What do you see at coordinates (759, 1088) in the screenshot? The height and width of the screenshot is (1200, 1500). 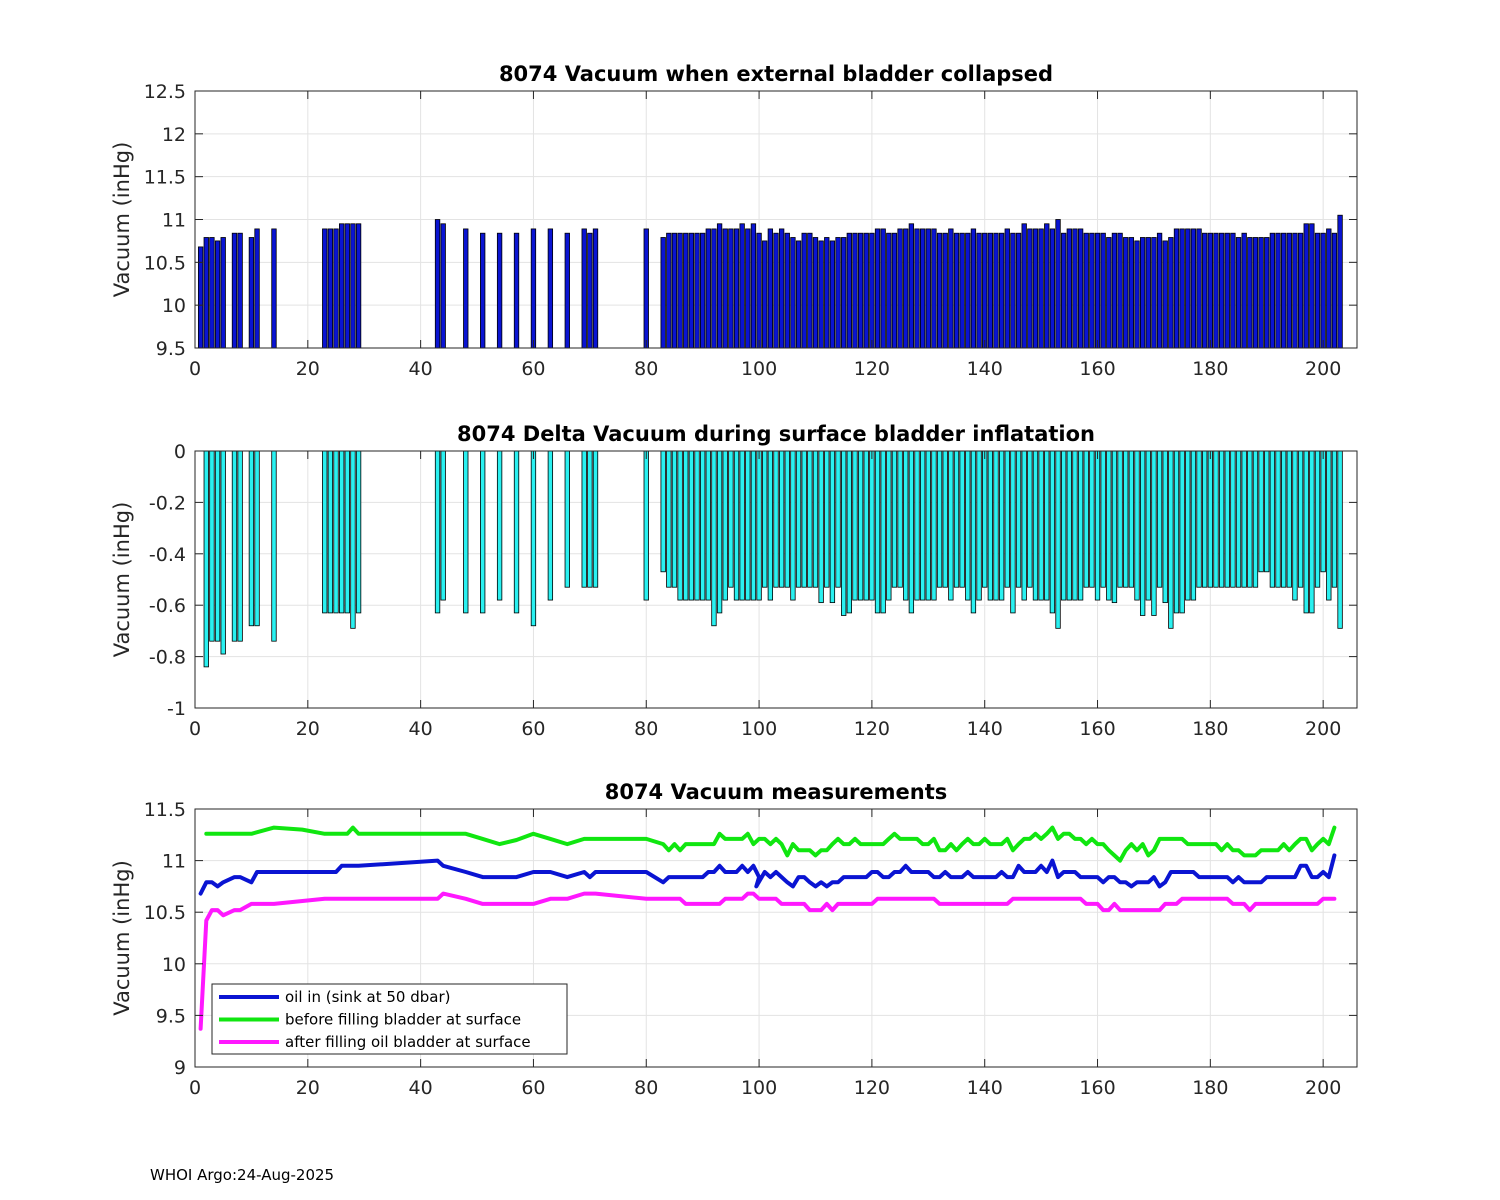 I see `x-tick-label: 100` at bounding box center [759, 1088].